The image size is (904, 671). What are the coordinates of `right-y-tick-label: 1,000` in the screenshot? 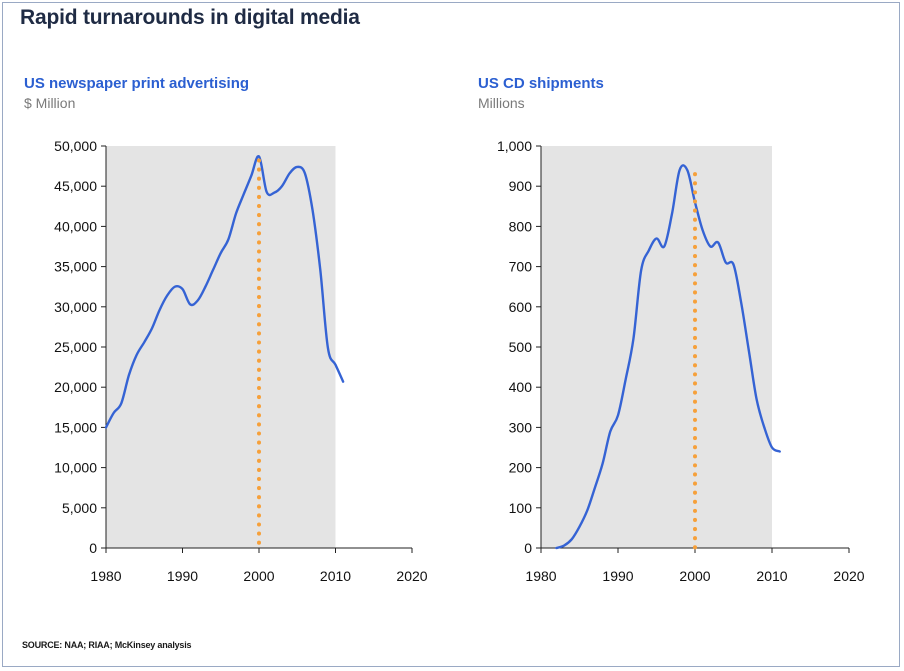 It's located at (514, 146).